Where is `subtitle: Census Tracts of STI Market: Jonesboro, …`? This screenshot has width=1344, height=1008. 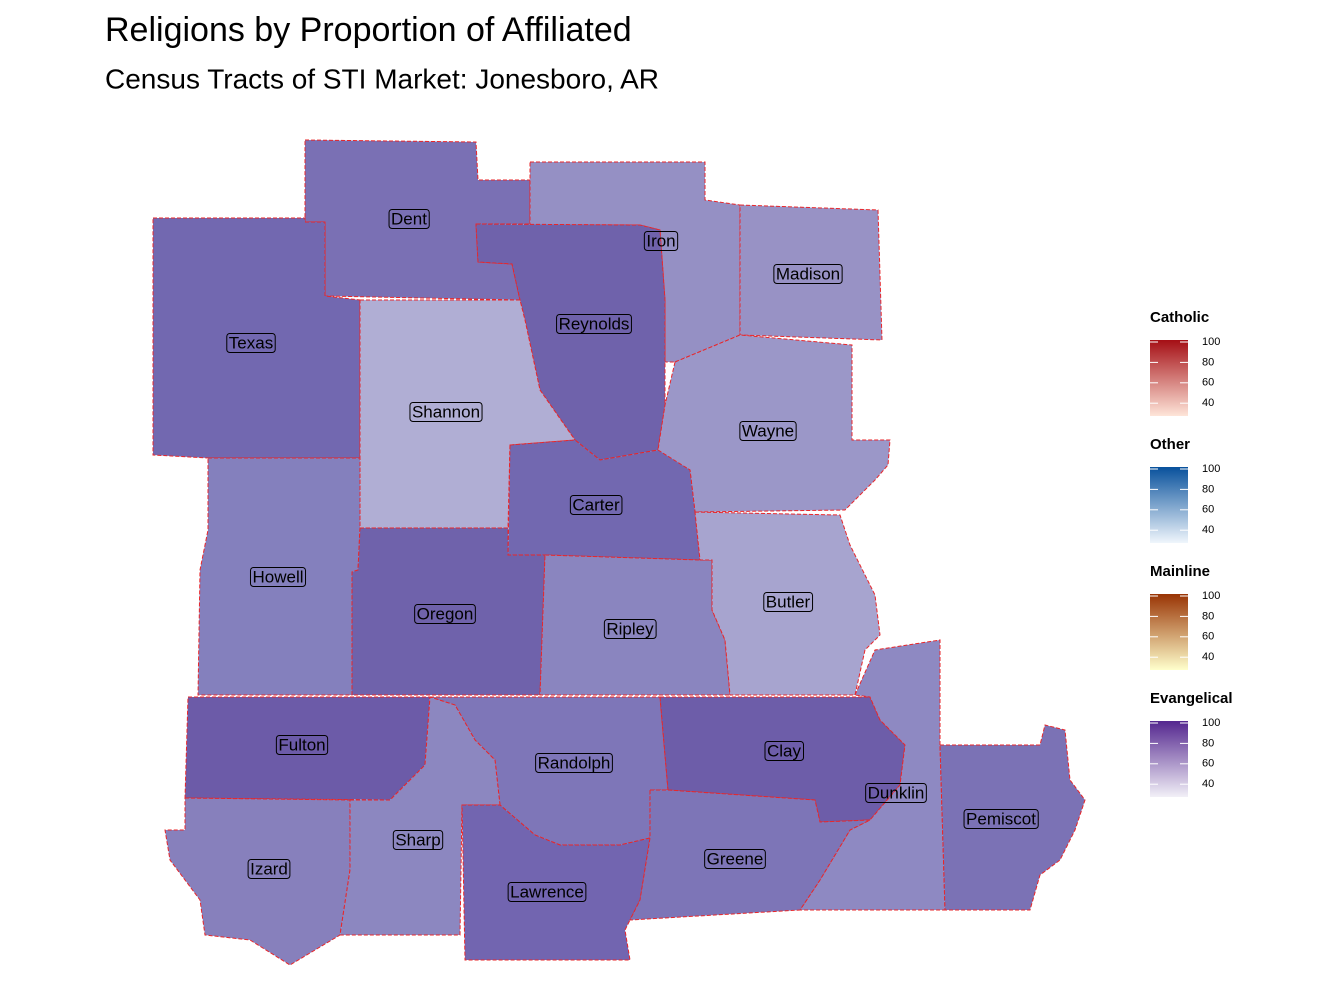 subtitle: Census Tracts of STI Market: Jonesboro, … is located at coordinates (382, 78).